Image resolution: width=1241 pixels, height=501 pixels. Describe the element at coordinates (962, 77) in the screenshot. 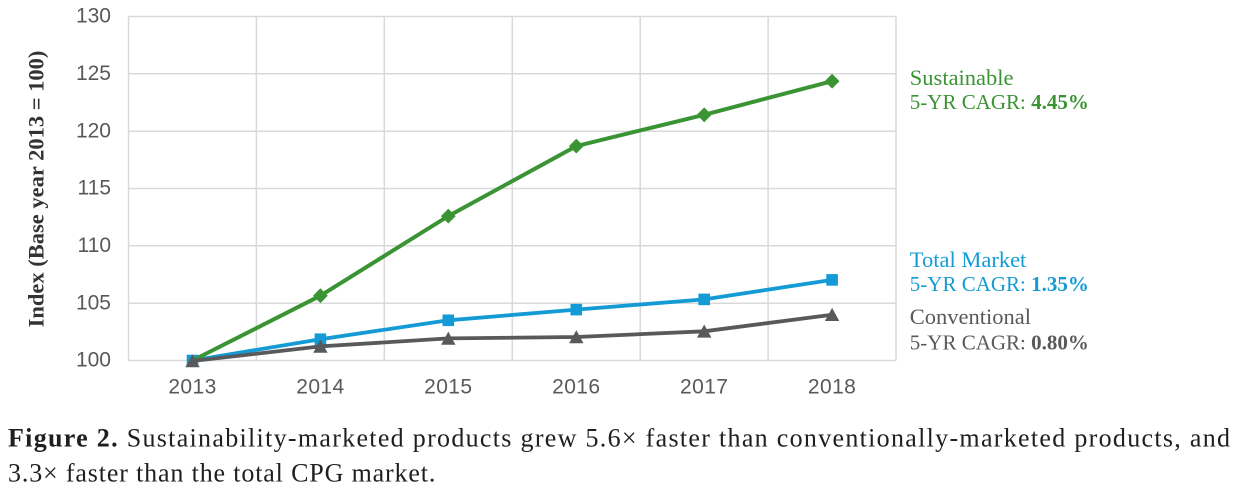

I see `svg-text: Sustainable` at that location.